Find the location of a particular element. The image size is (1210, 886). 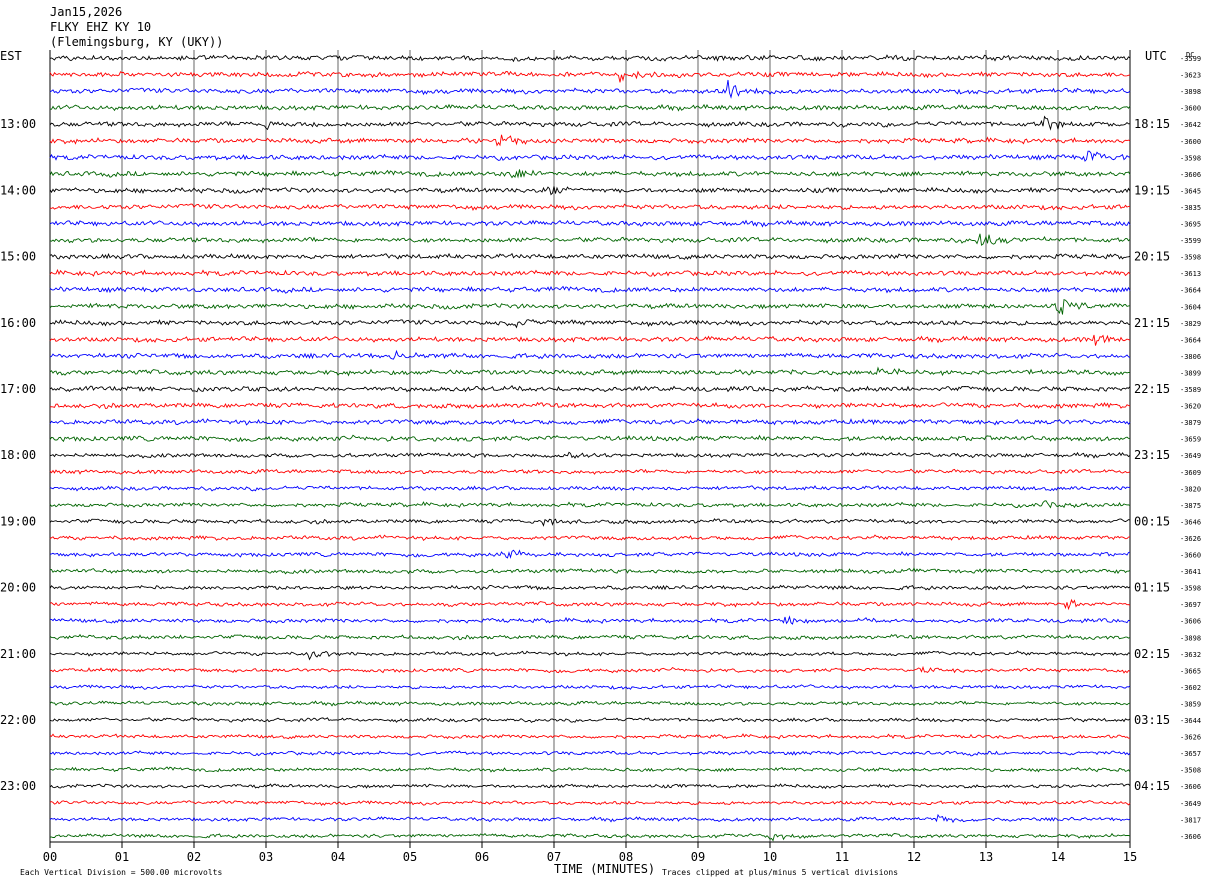

dc-offset-label: -3599 is located at coordinates (1190, 59).